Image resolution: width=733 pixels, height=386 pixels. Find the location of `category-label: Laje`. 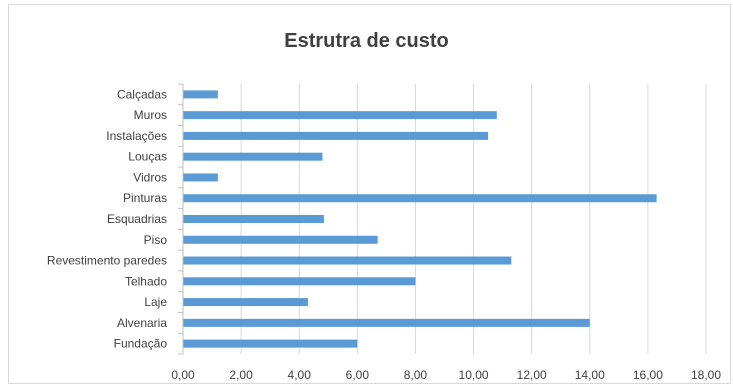

category-label: Laje is located at coordinates (155, 302).